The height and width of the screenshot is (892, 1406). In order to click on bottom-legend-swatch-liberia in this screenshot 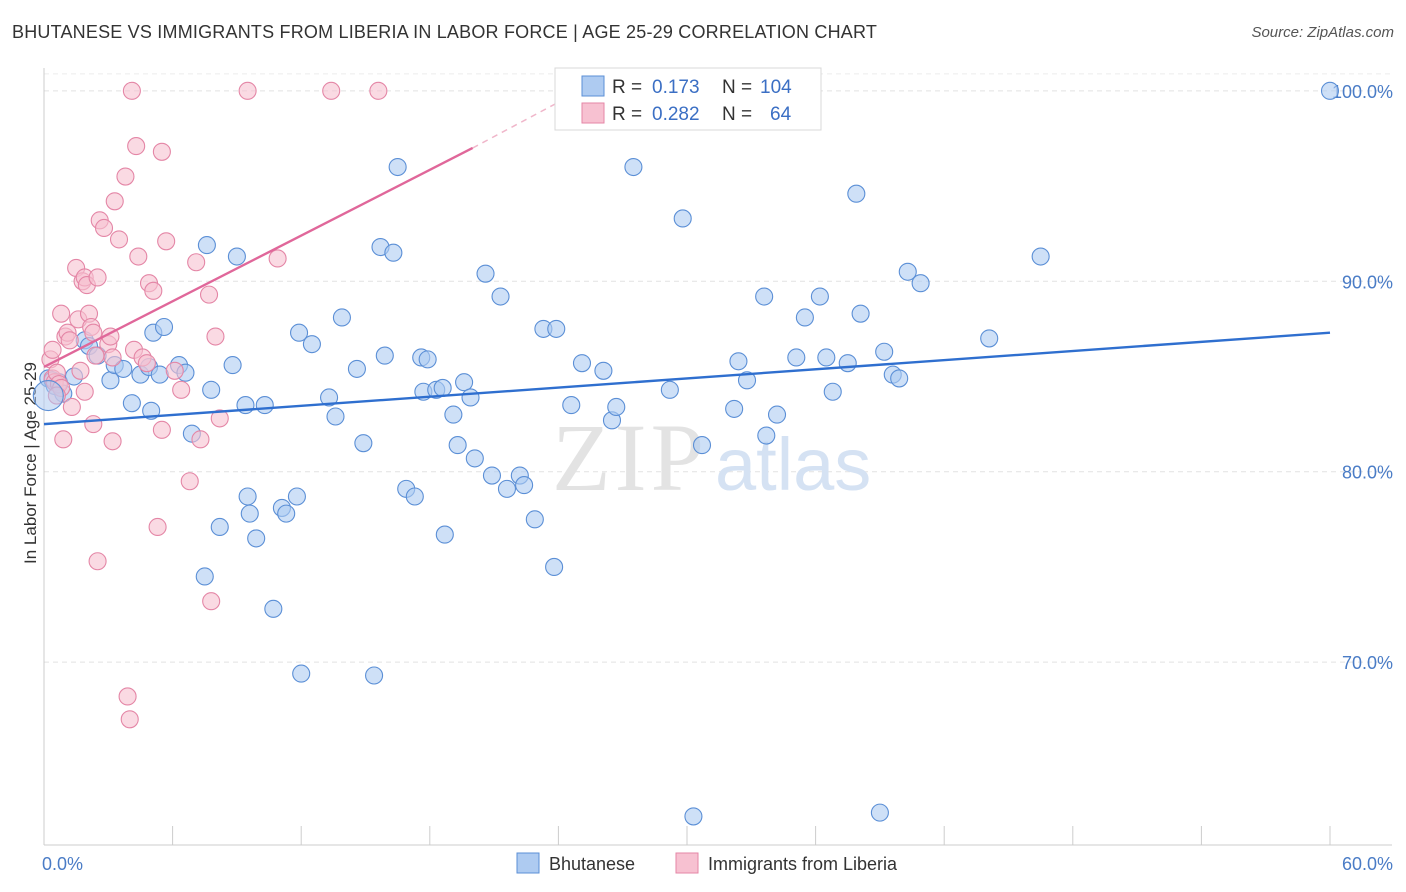, I will do `click(687, 863)`.